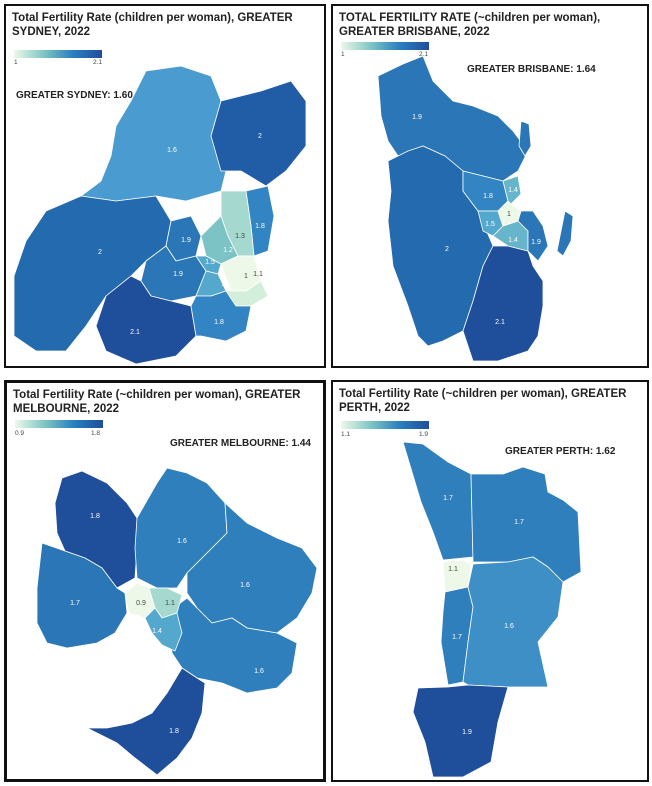 This screenshot has height=786, width=652. Describe the element at coordinates (453, 569) in the screenshot. I see `label-per-c: 1.1` at that location.